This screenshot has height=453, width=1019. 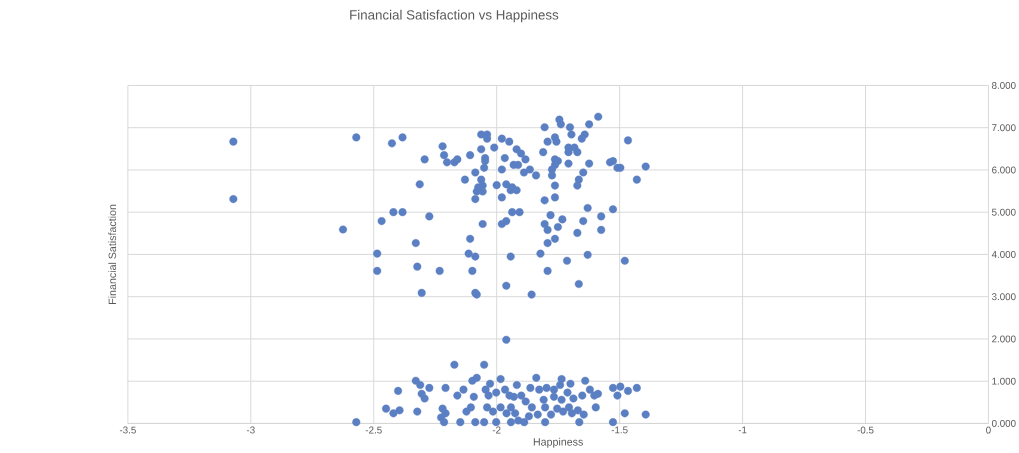 I want to click on chart-title: Financial Satisfaction vs Happiness, so click(x=454, y=16).